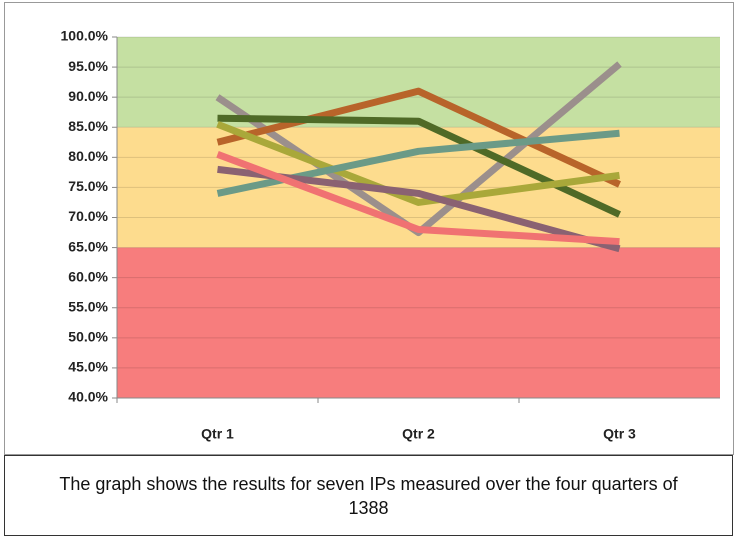  Describe the element at coordinates (88, 367) in the screenshot. I see `y-tick-label: 45.0%` at that location.